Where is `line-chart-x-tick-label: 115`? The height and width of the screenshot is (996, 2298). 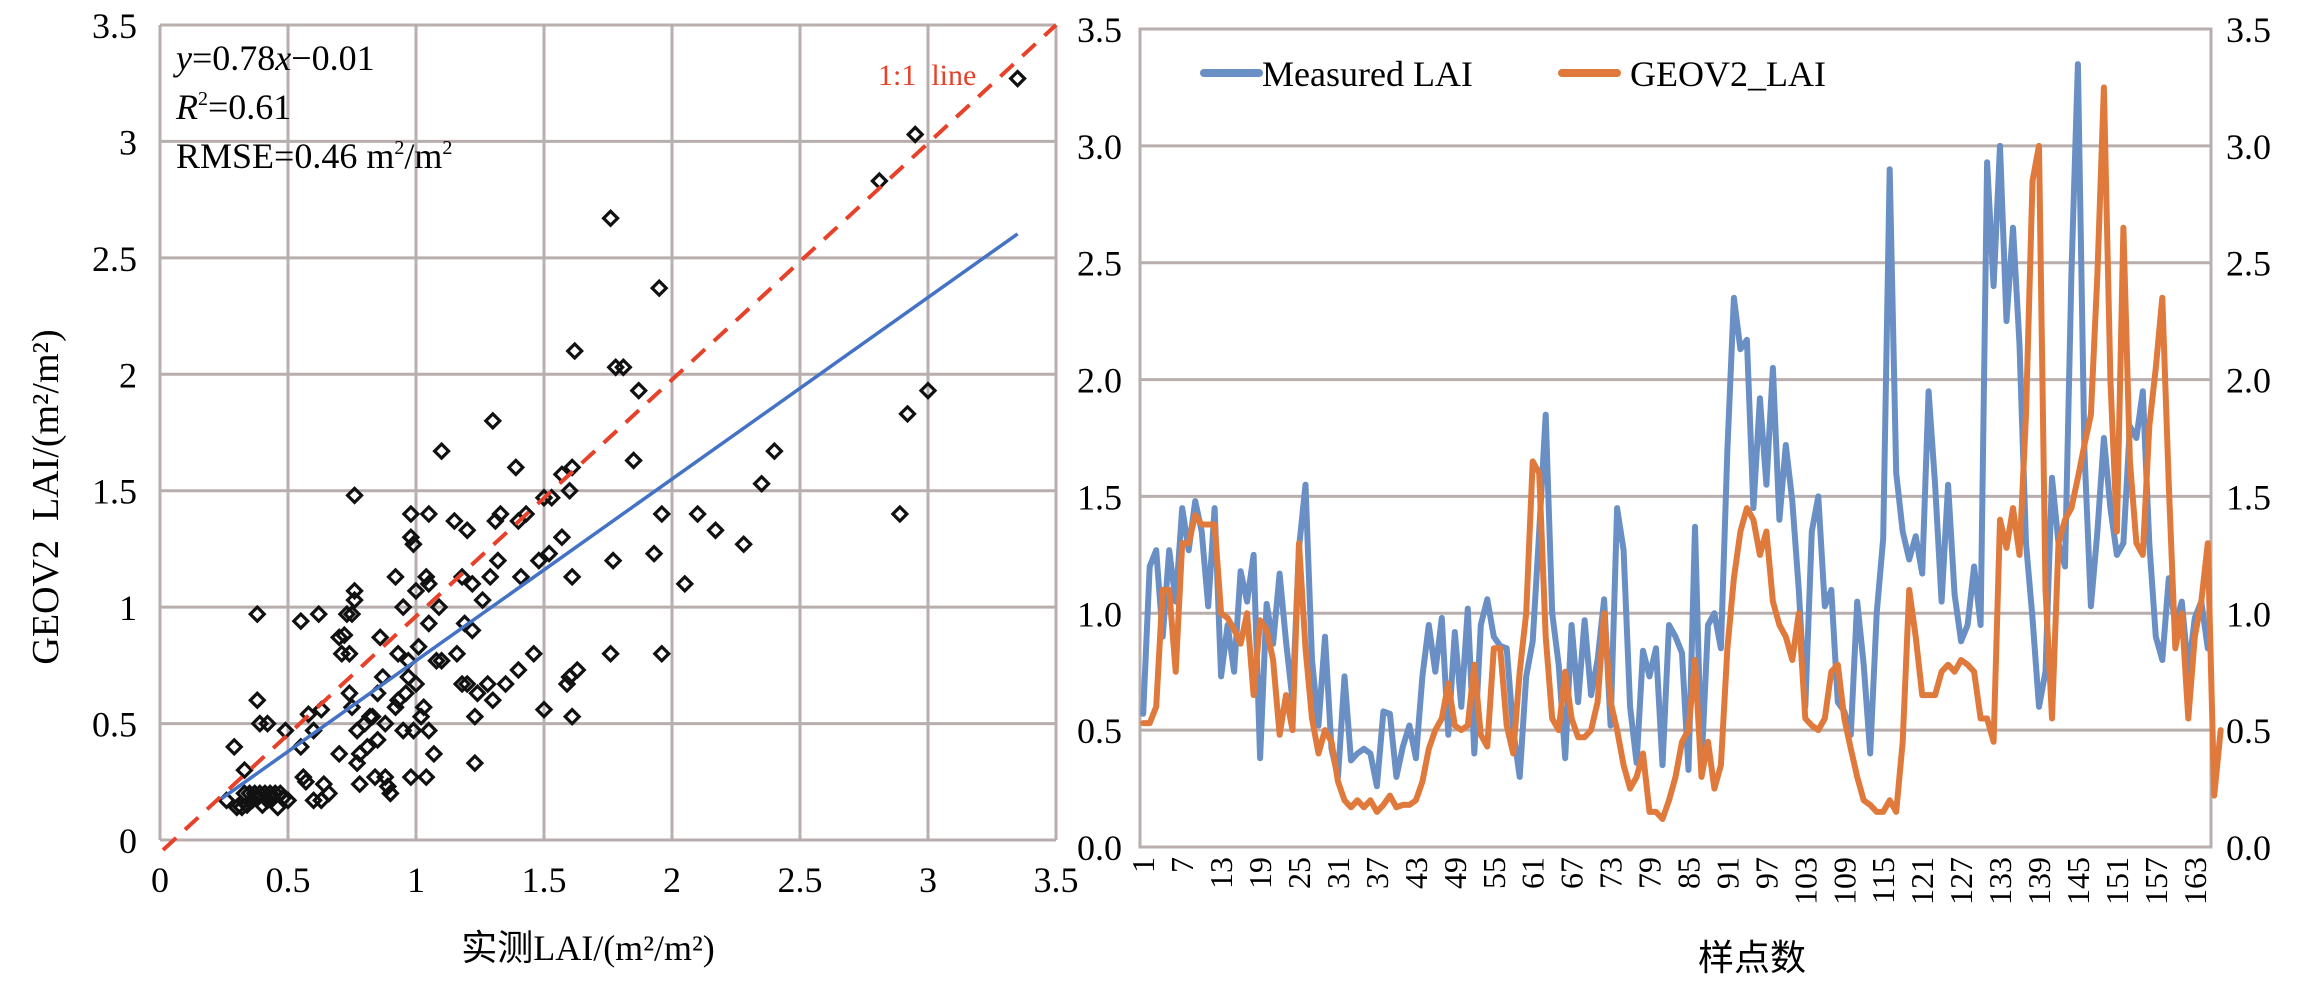
line-chart-x-tick-label: 115 is located at coordinates (1883, 880).